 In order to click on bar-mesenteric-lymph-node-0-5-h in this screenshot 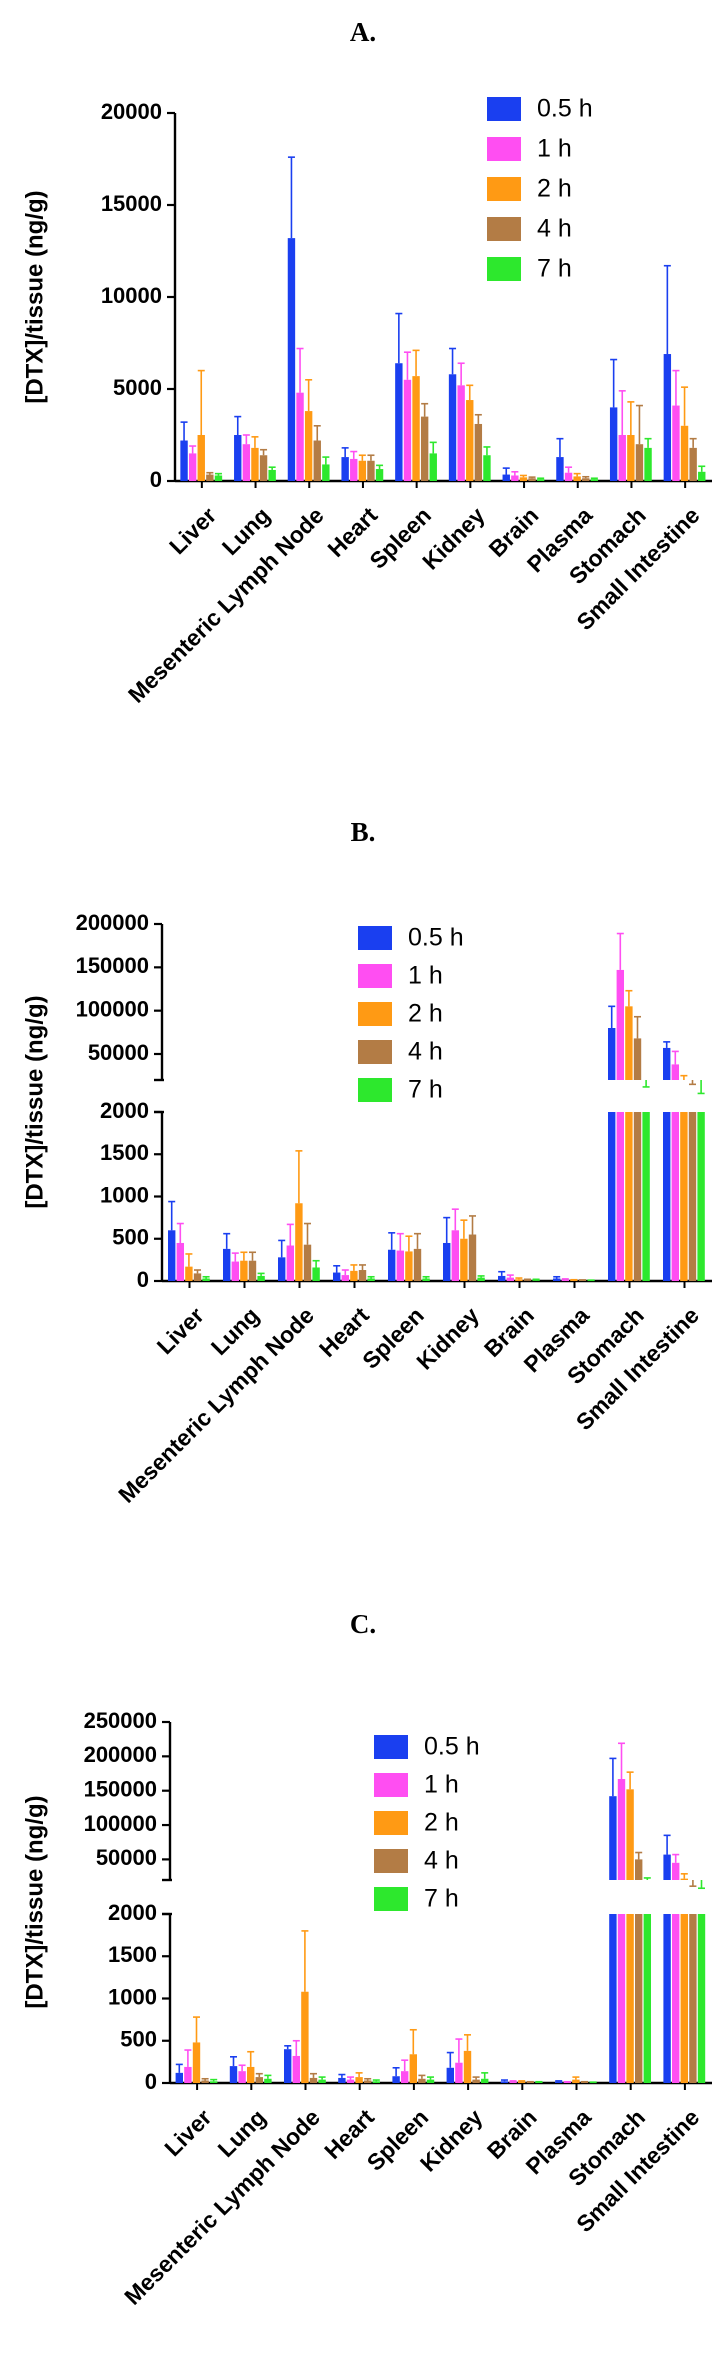, I will do `click(291, 359)`.